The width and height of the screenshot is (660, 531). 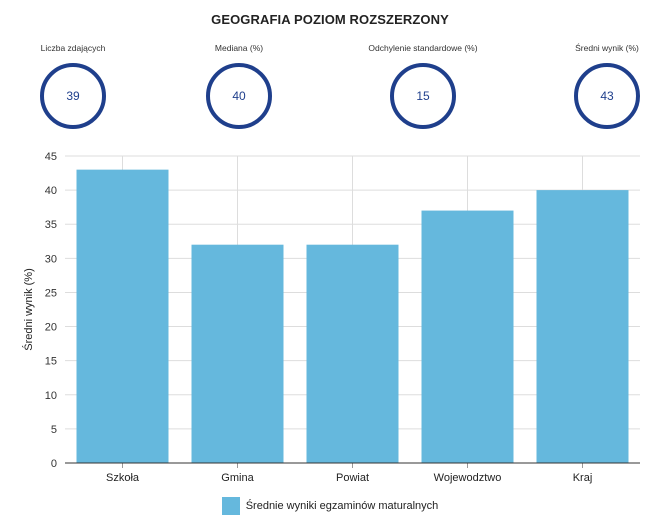 I want to click on y-tick-label: 40, so click(x=51, y=191).